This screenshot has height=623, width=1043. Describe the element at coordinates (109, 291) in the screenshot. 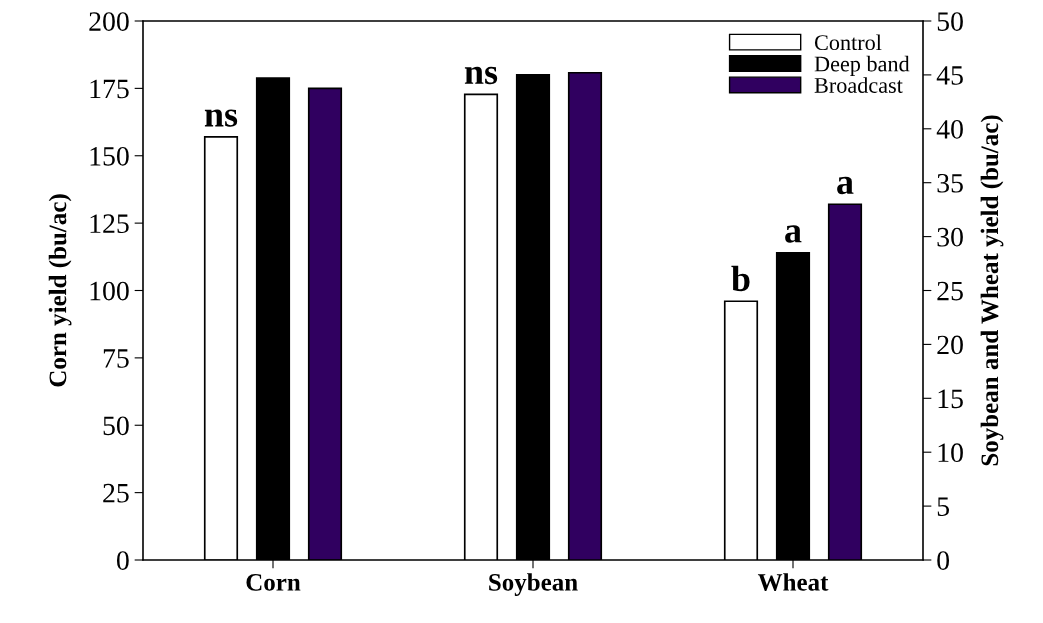

I see `y-tick-label: 100` at that location.